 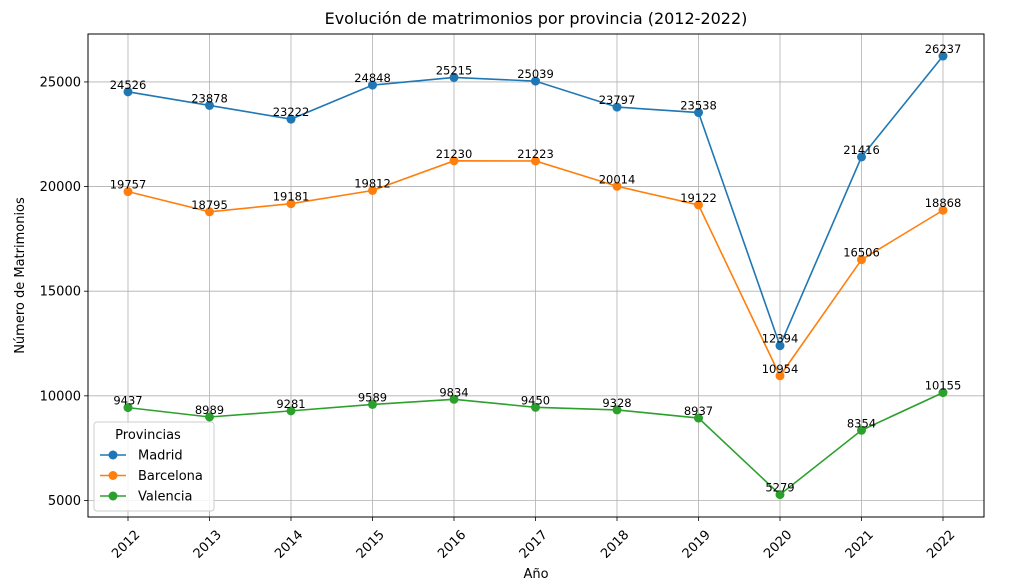 What do you see at coordinates (371, 545) in the screenshot?
I see `x-tick-label: 2015` at bounding box center [371, 545].